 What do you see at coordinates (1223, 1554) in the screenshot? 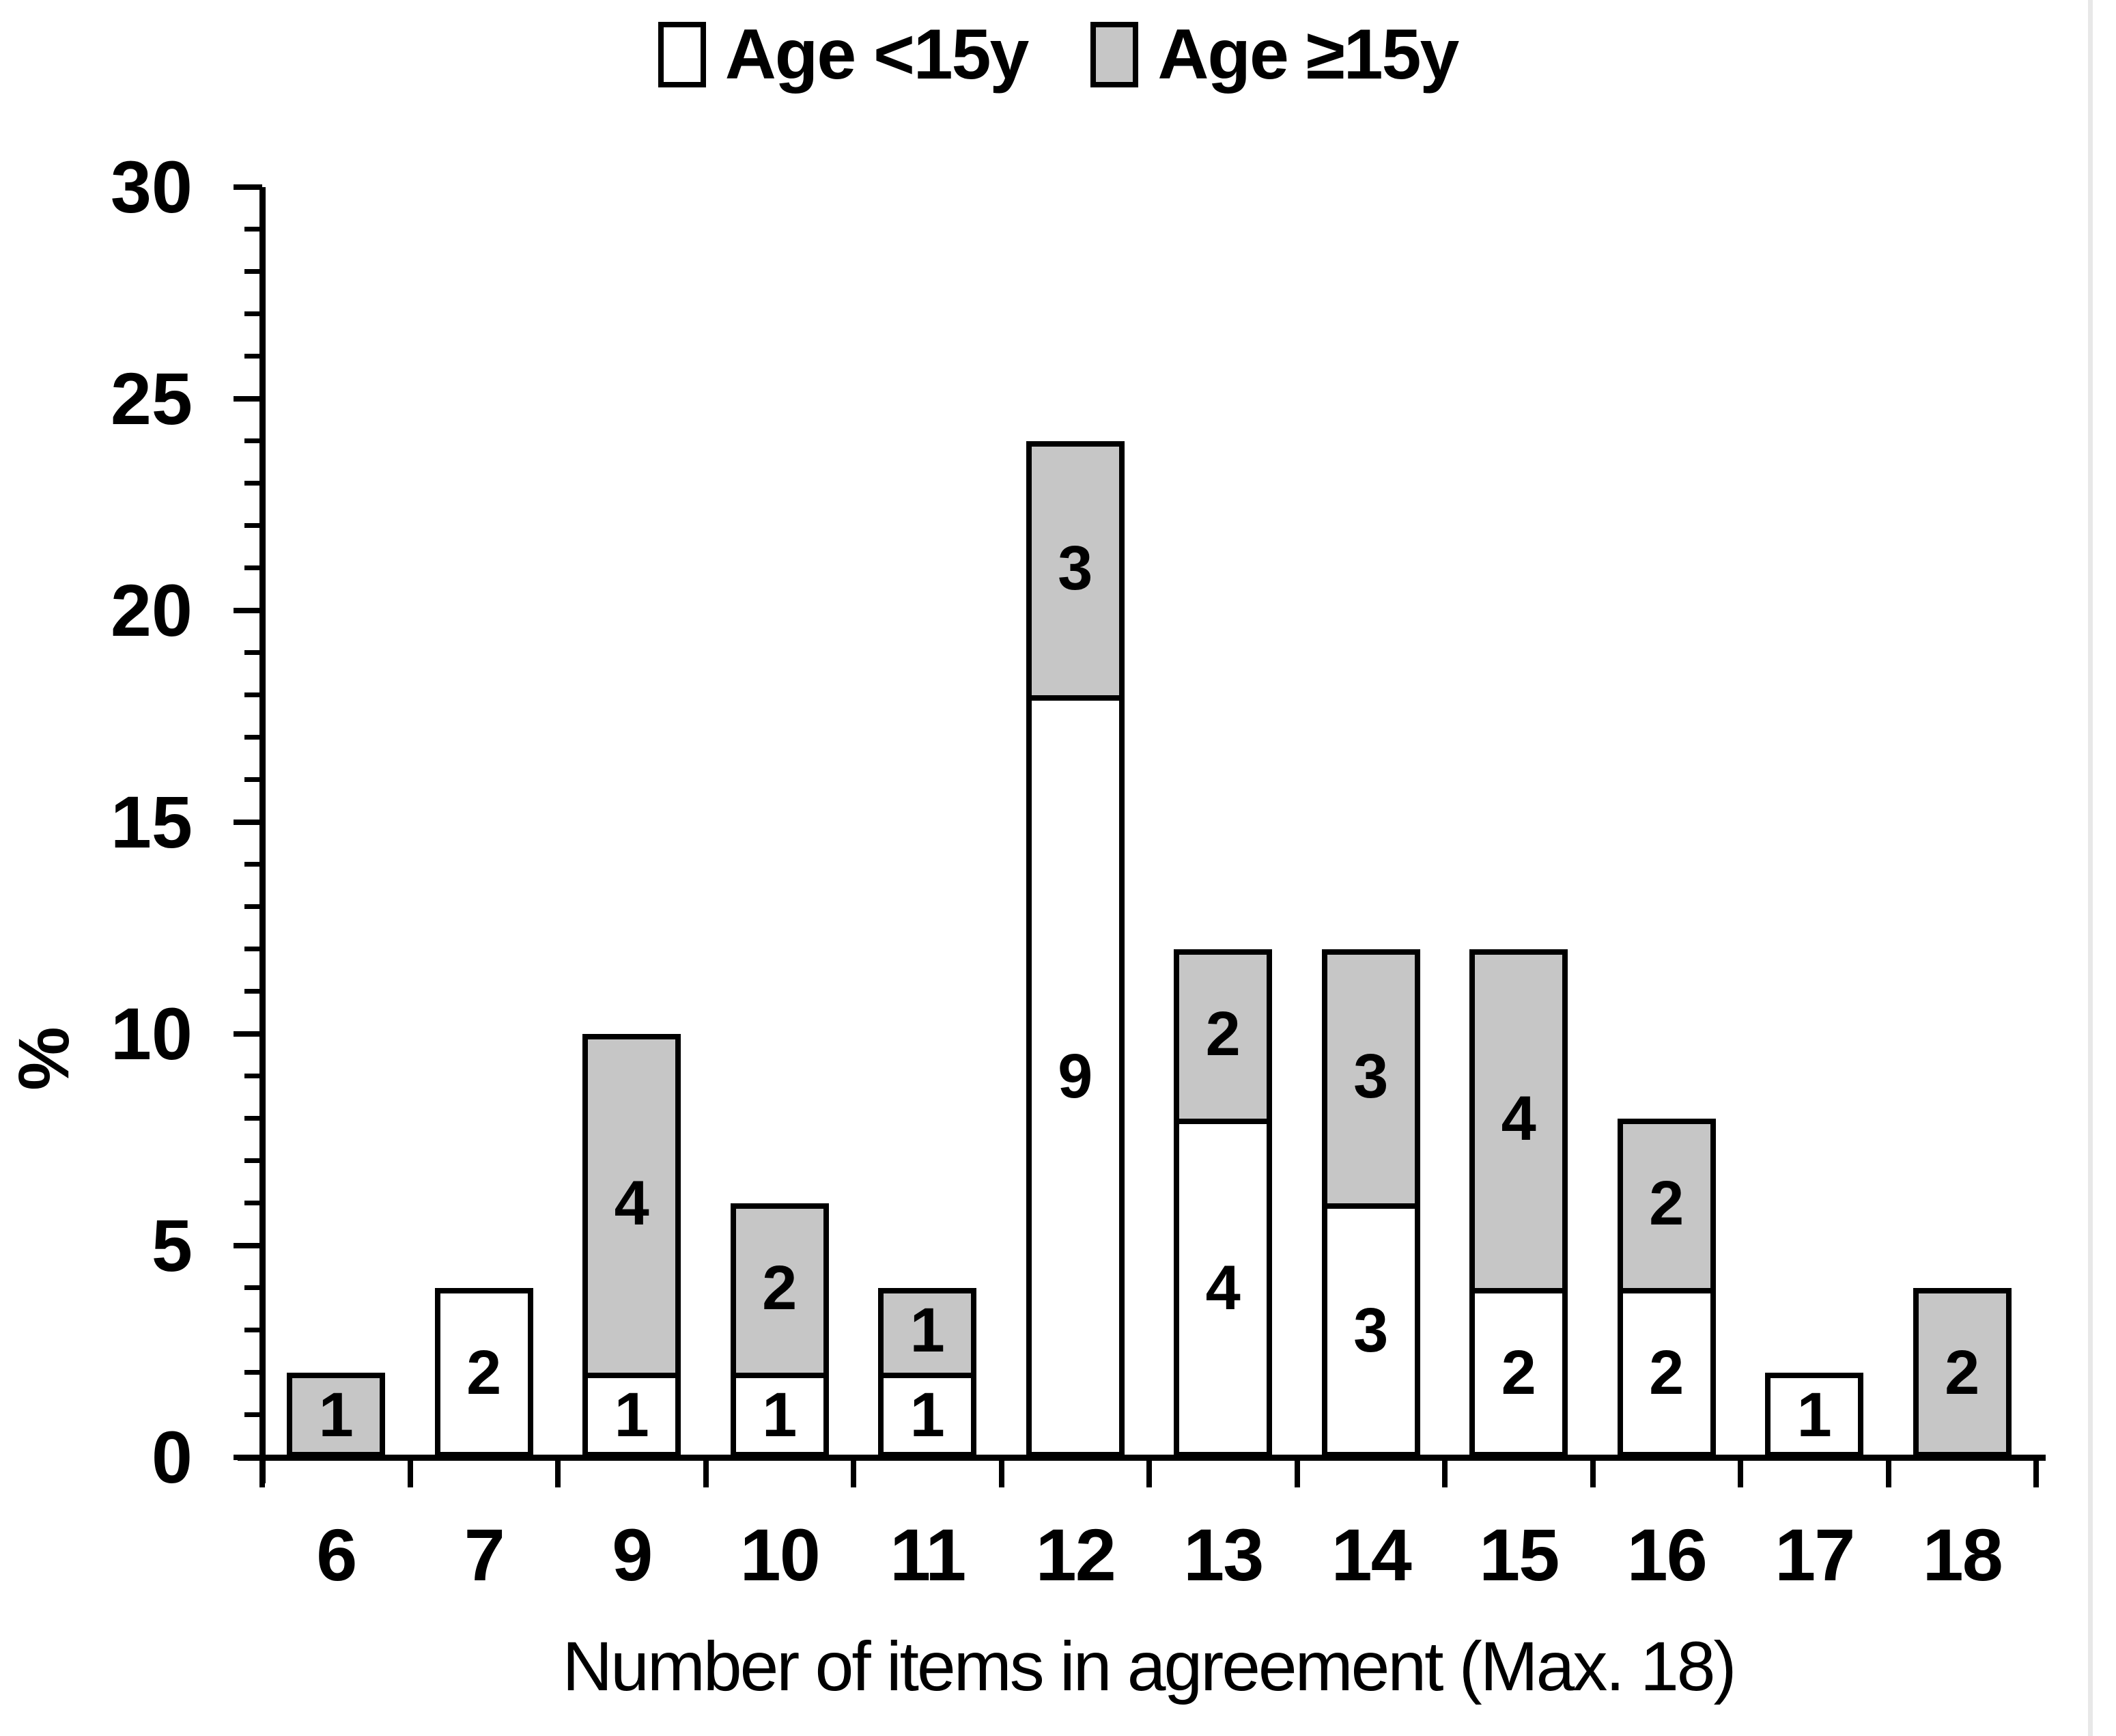
I see `x-tick-label: 13` at bounding box center [1223, 1554].